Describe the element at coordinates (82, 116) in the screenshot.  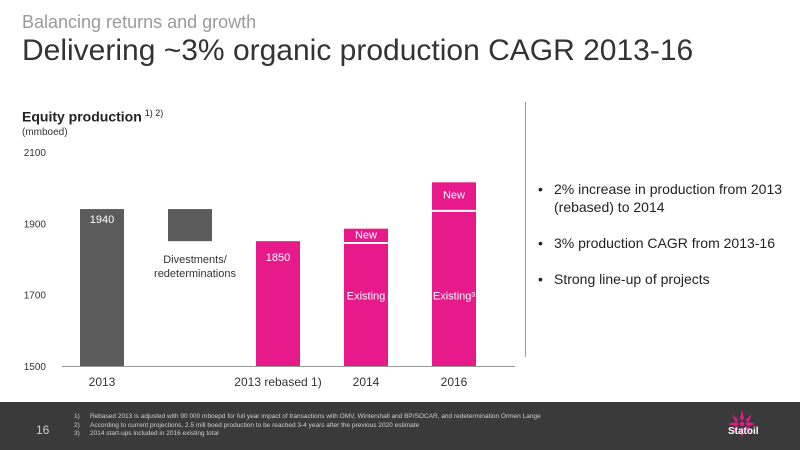
I see `chart-title-text: Equity production` at that location.